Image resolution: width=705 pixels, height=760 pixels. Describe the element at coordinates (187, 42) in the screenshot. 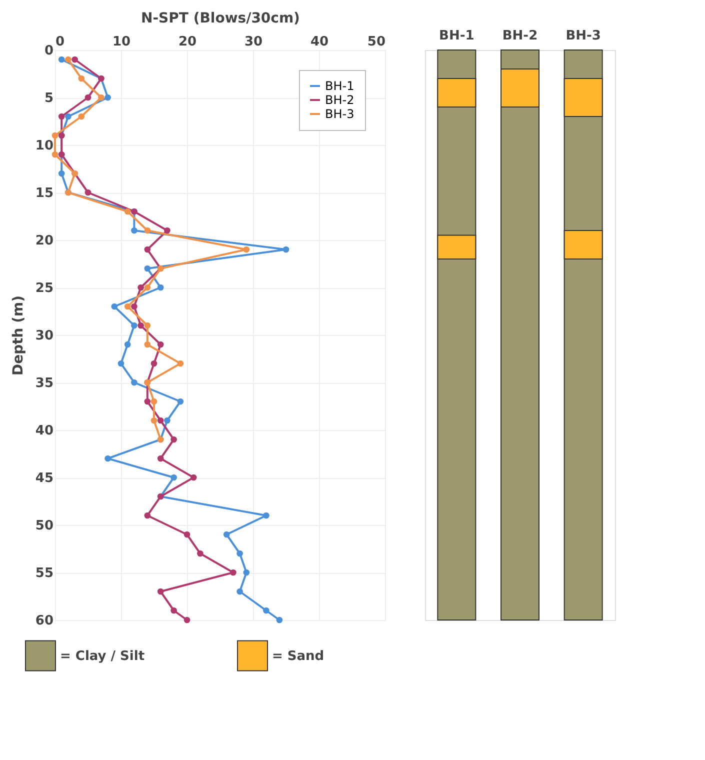

I see `x-tick-label: 20` at that location.